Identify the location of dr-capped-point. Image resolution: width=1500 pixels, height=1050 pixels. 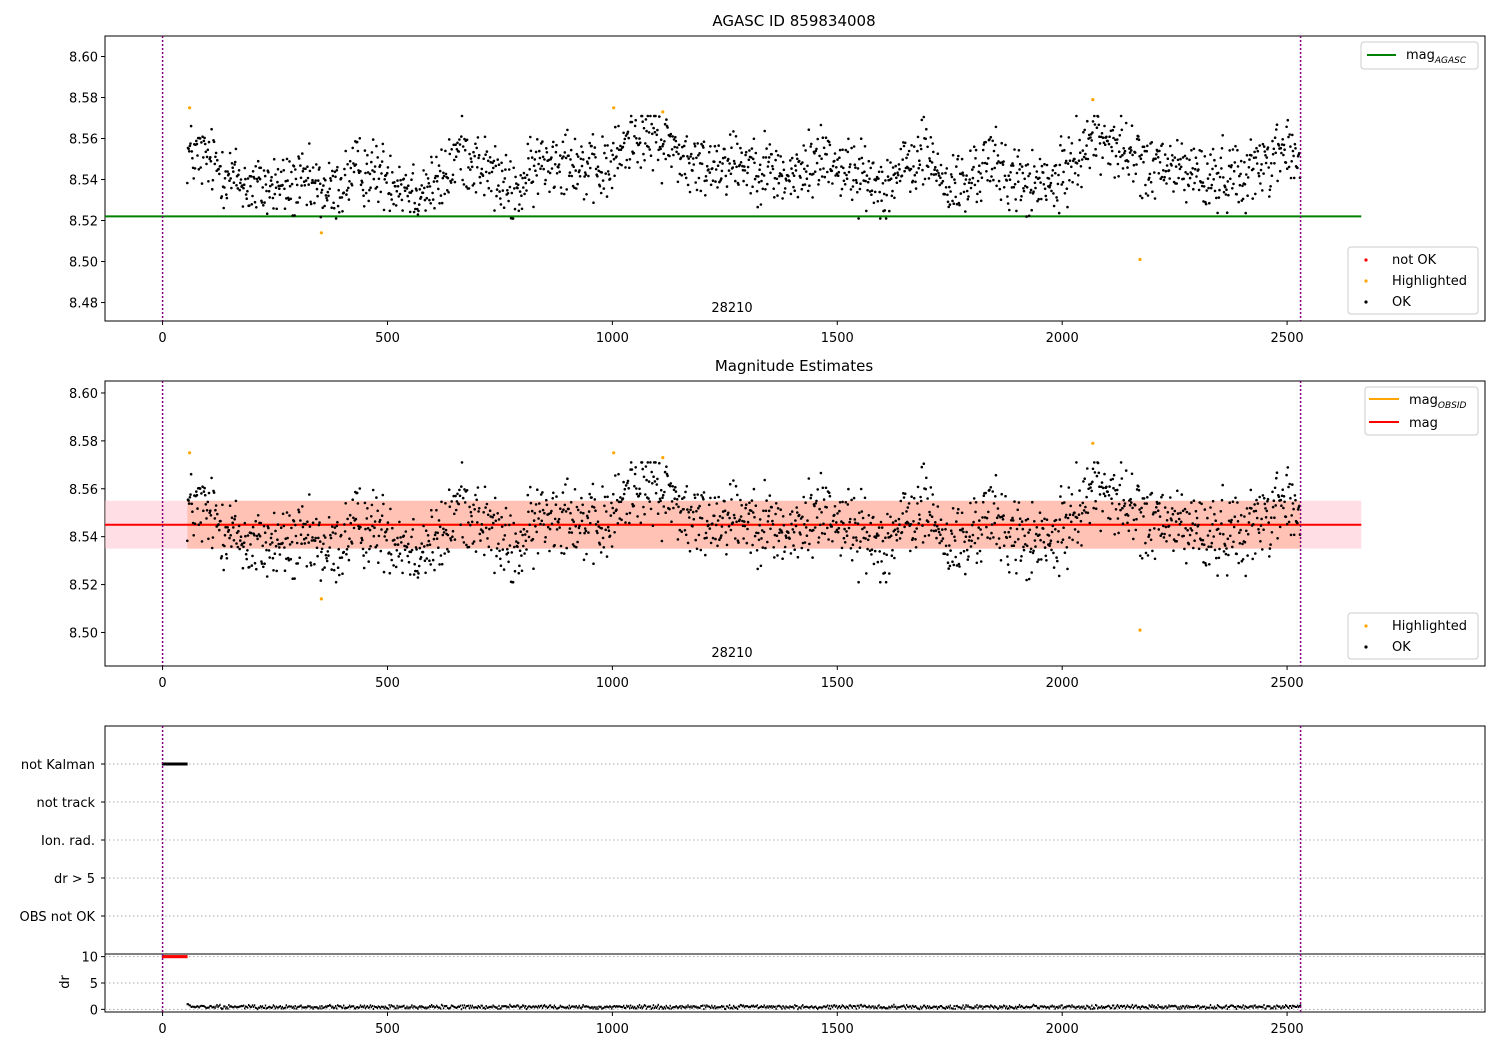
(181, 957).